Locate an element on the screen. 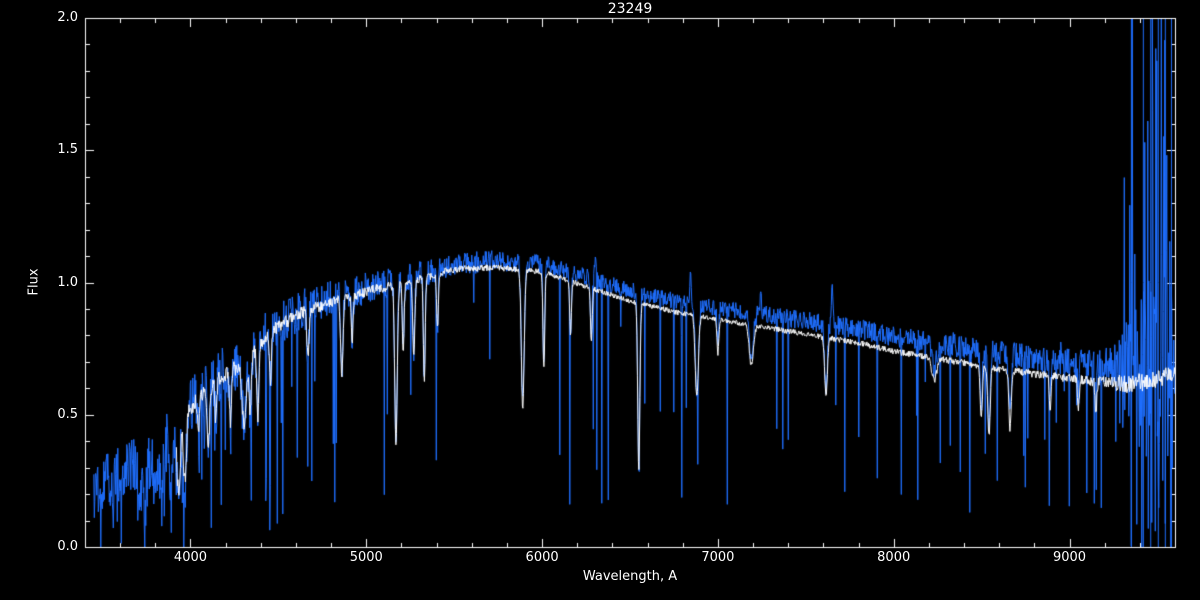  x-axis-label: Wavelength, A is located at coordinates (630, 576).